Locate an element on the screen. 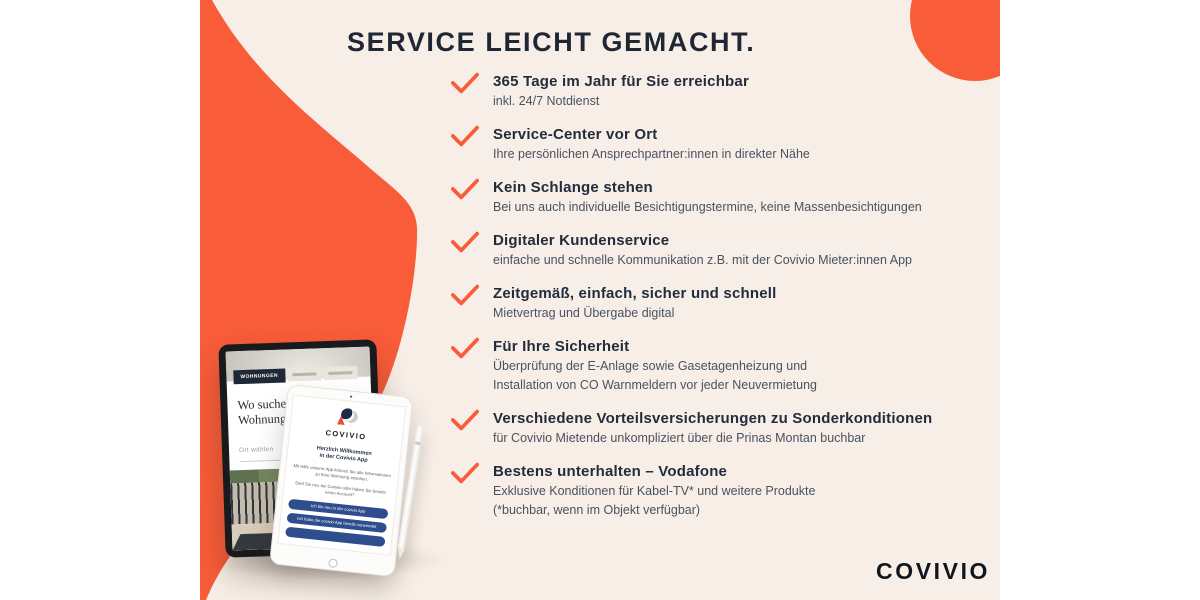 The width and height of the screenshot is (1200, 600). camera-icon is located at coordinates (351, 396).